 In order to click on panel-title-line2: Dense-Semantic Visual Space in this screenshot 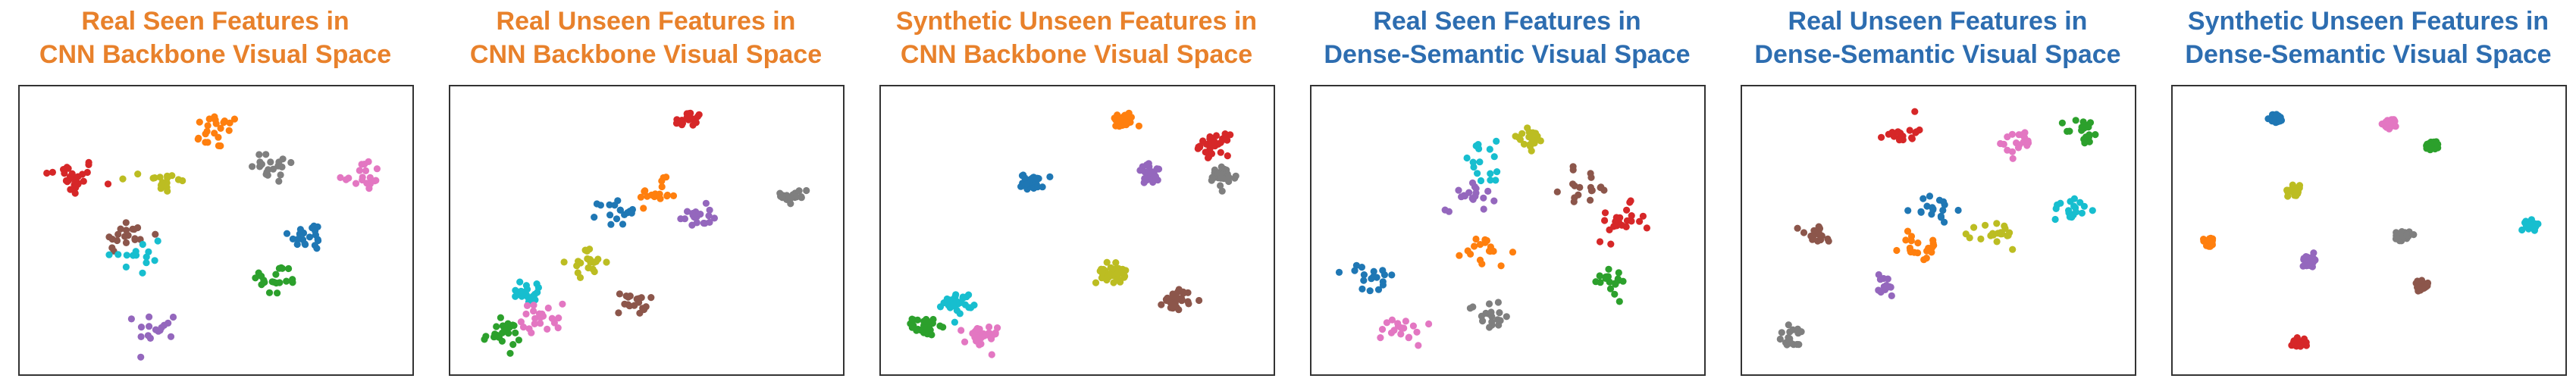, I will do `click(2368, 54)`.